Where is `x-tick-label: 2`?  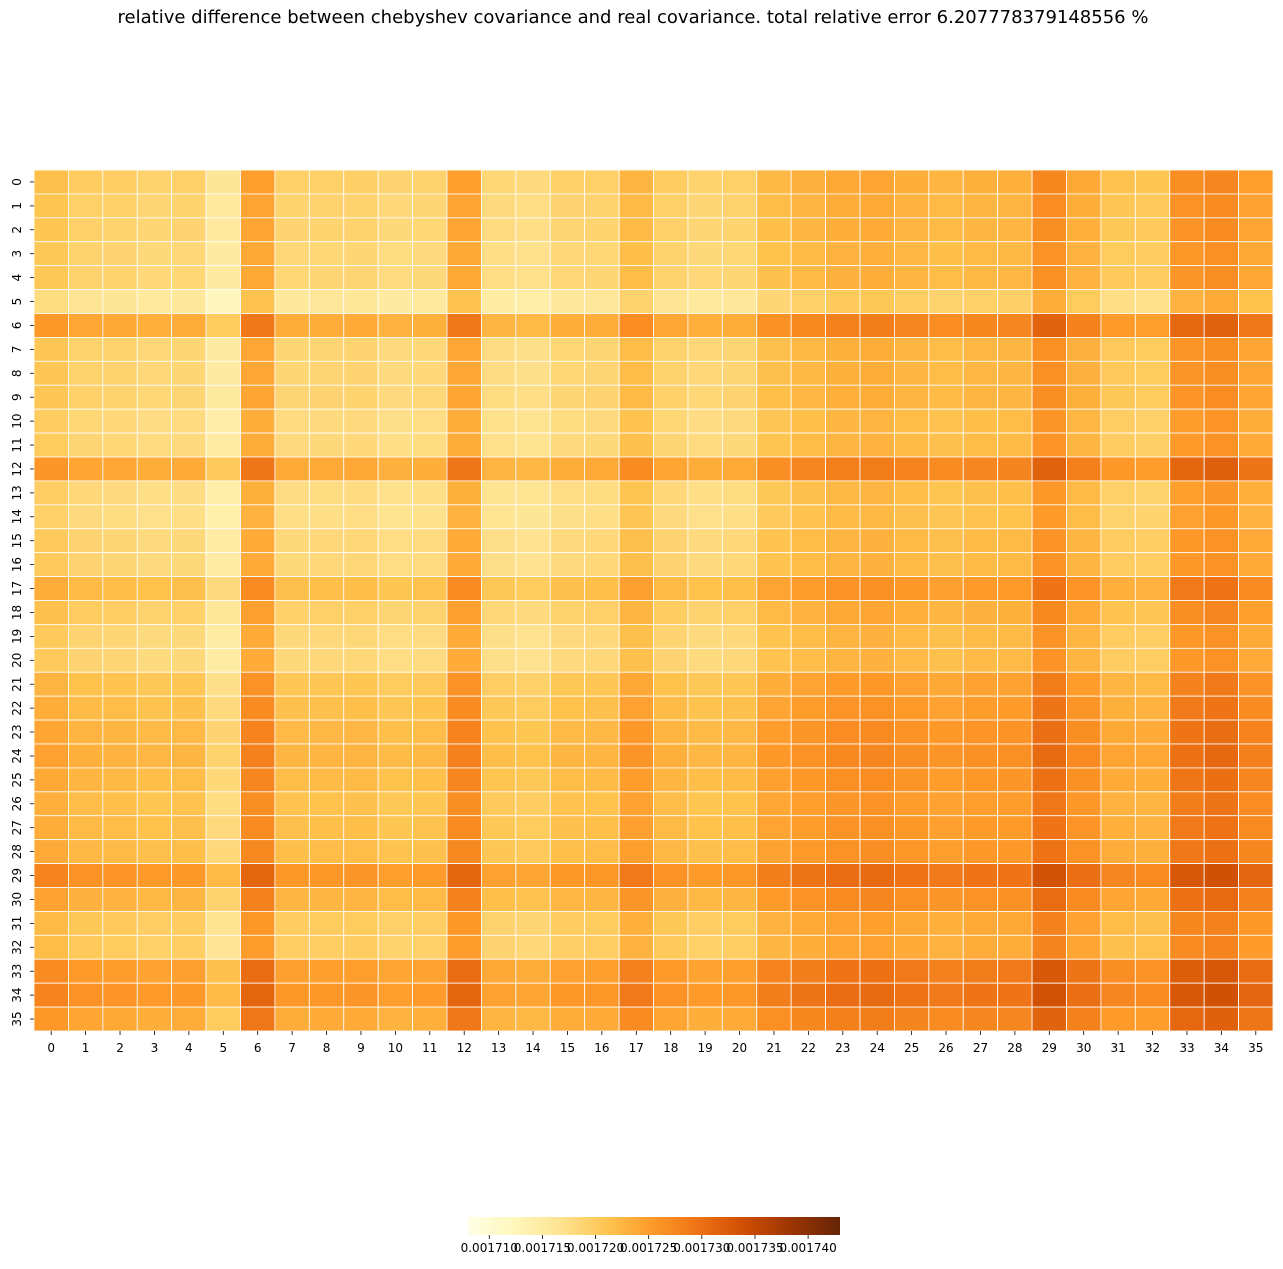
x-tick-label: 2 is located at coordinates (120, 1048).